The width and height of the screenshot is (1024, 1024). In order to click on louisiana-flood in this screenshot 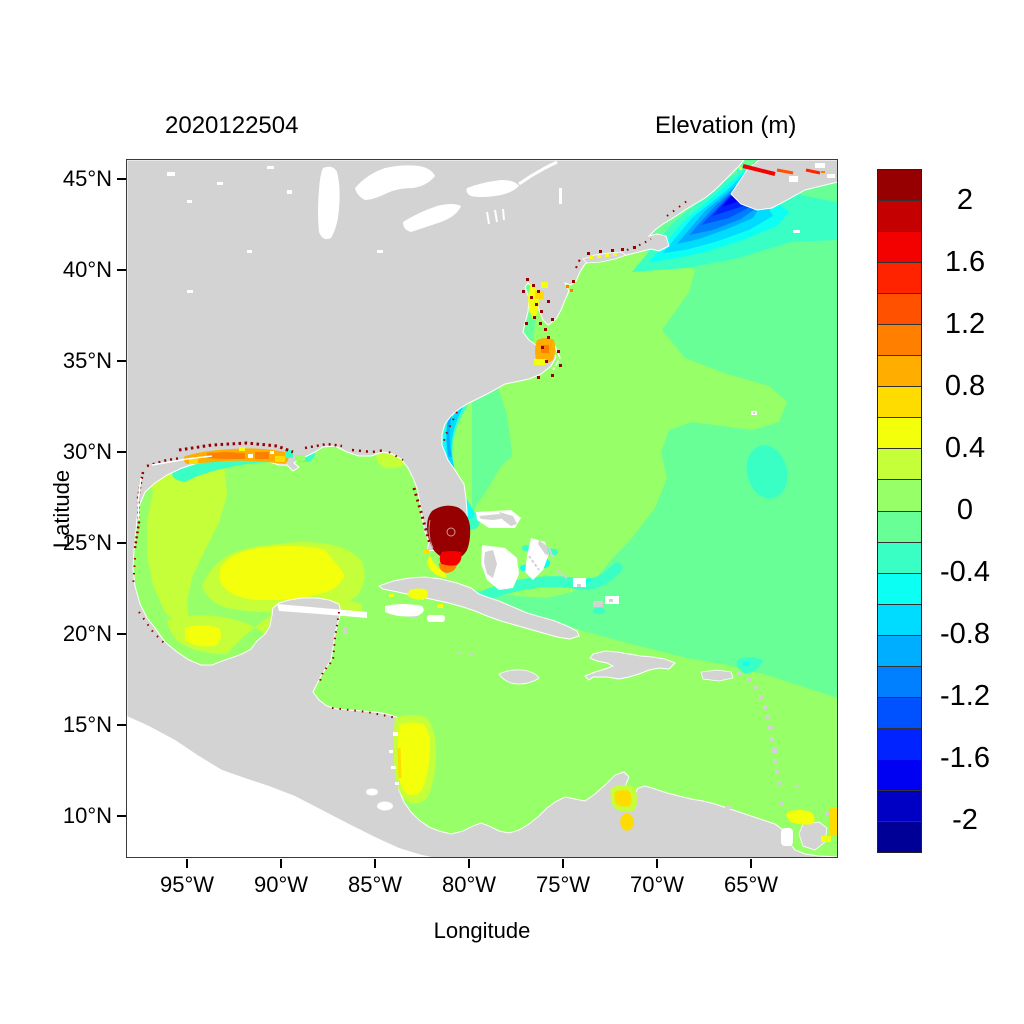, I will do `click(244, 455)`.